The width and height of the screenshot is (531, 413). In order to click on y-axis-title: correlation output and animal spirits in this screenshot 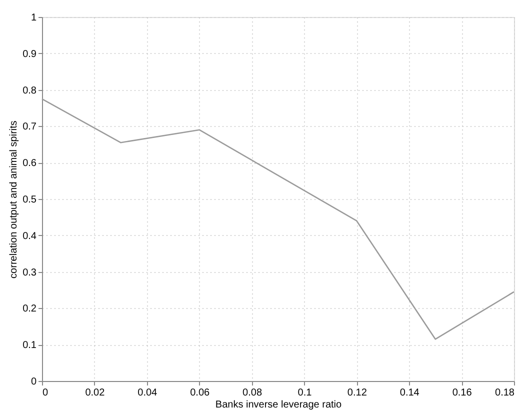, I will do `click(14, 199)`.